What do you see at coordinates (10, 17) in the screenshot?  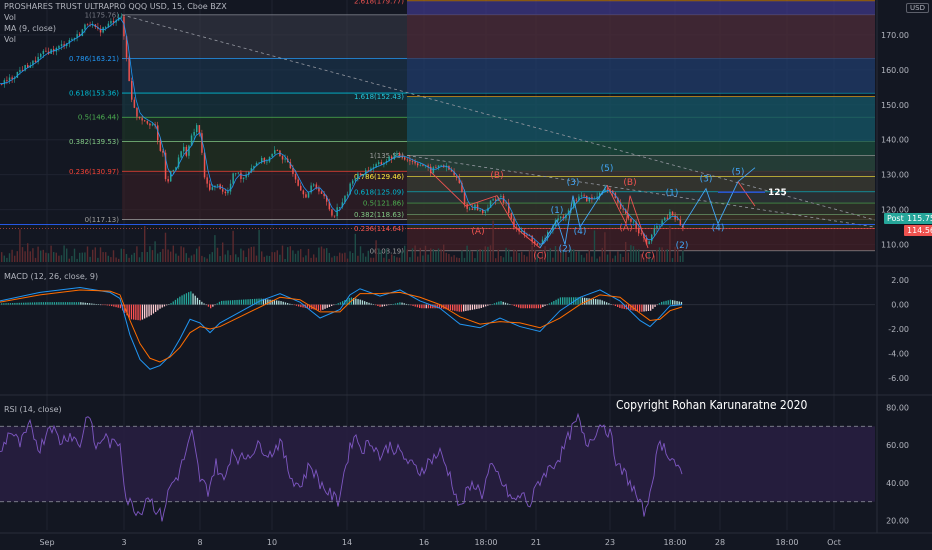 I see `indicator-vol: Vol` at bounding box center [10, 17].